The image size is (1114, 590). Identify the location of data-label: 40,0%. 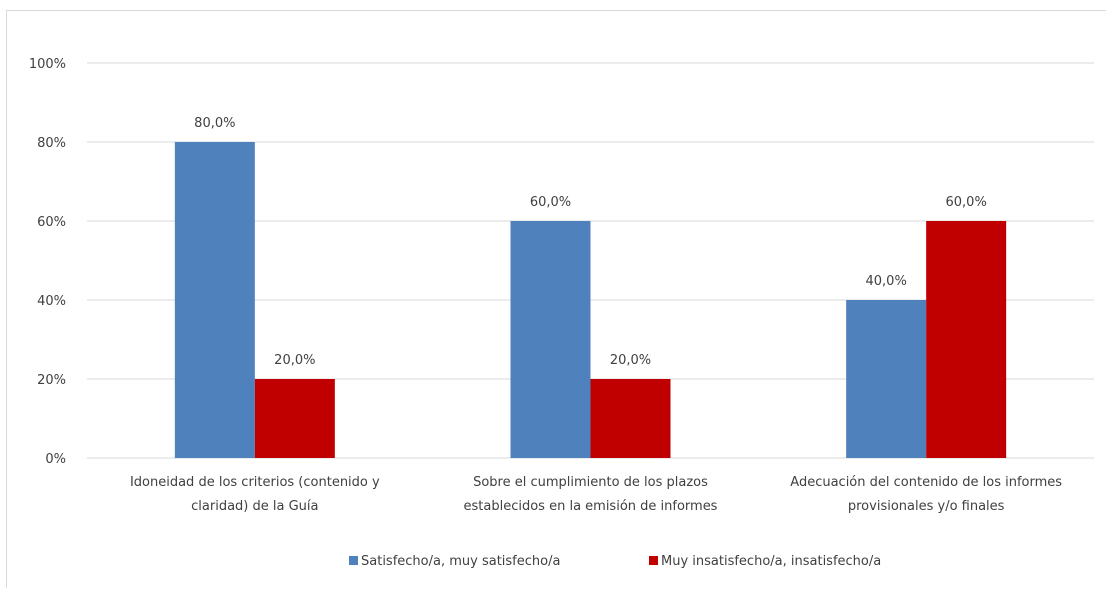
(886, 281).